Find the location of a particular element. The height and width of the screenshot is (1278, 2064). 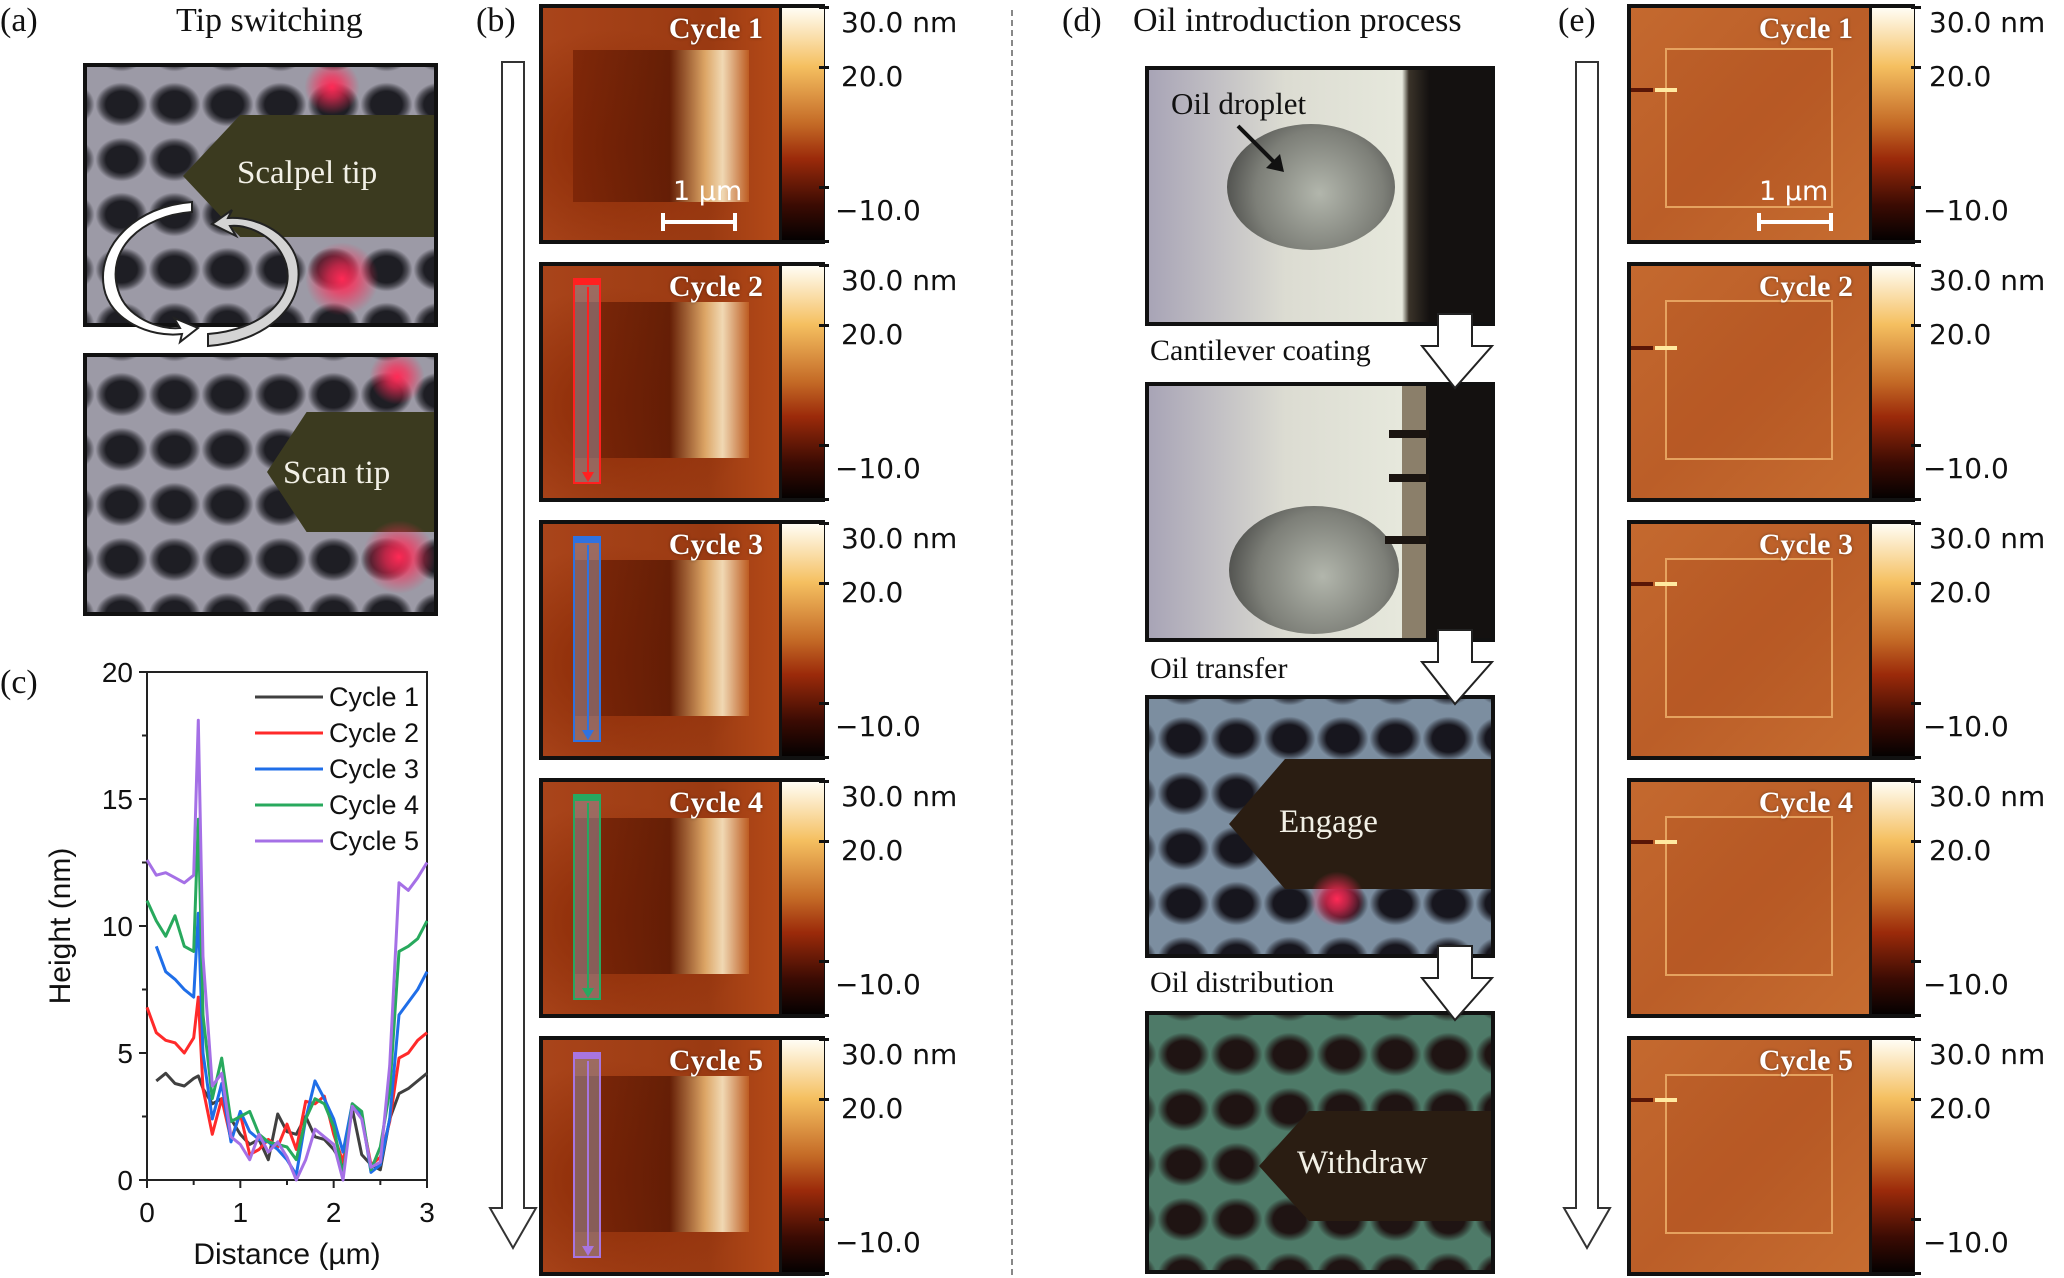

down-arrow-icon is located at coordinates (1457, 351).